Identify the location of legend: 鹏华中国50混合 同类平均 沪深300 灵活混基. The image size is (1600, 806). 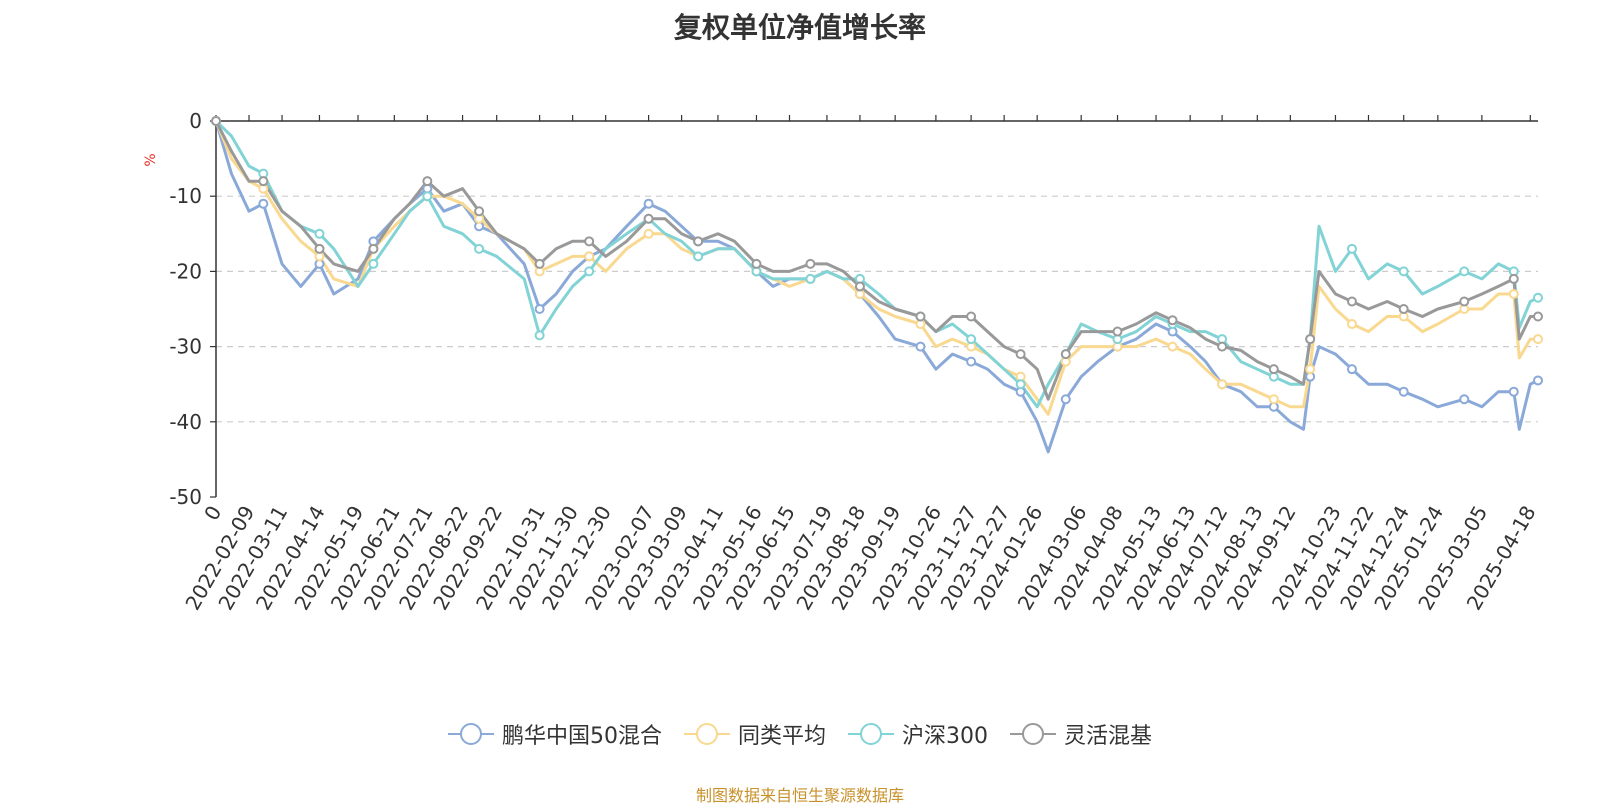
(800, 734).